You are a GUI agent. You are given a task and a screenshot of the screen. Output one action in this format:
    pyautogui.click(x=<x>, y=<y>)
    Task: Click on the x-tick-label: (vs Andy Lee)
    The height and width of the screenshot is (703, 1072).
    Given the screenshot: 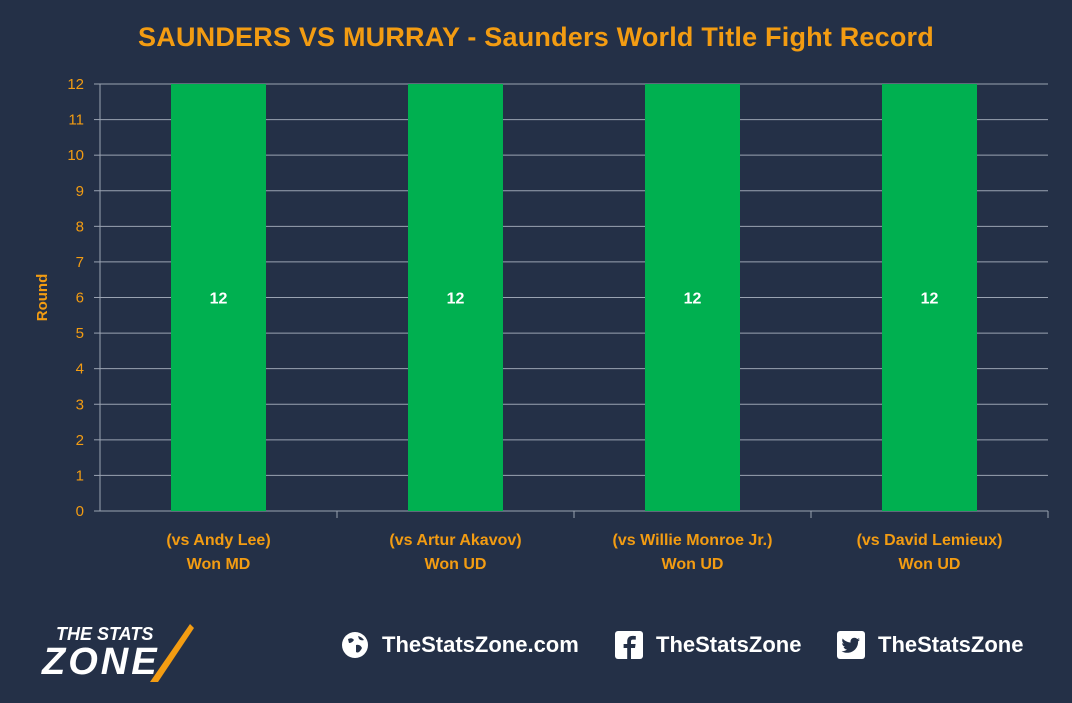 What is the action you would take?
    pyautogui.click(x=218, y=540)
    